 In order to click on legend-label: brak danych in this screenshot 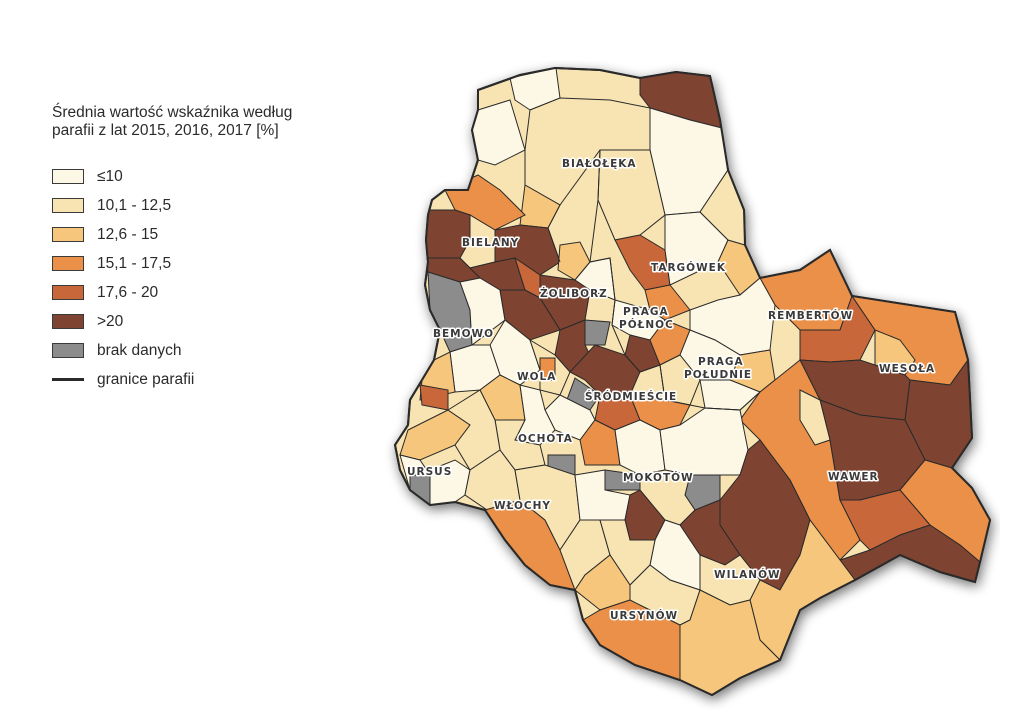, I will do `click(139, 350)`.